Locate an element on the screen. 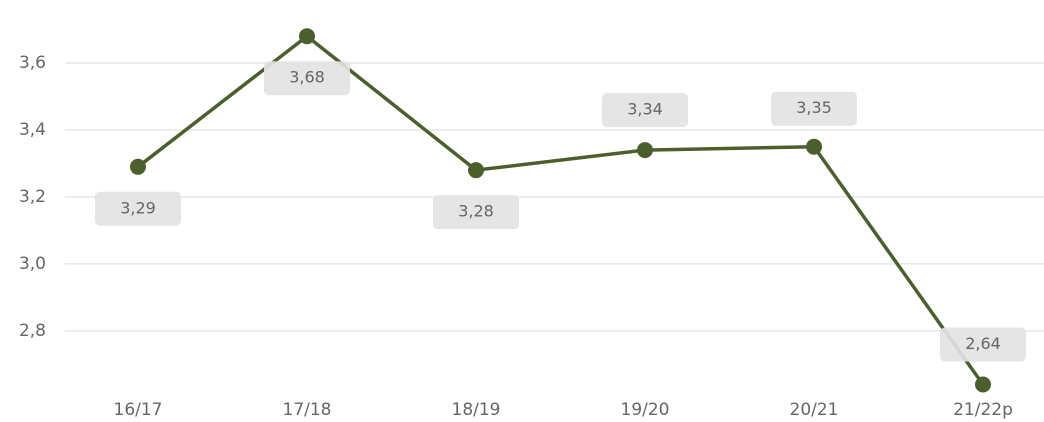  x-tick-label: 18/19 is located at coordinates (476, 410).